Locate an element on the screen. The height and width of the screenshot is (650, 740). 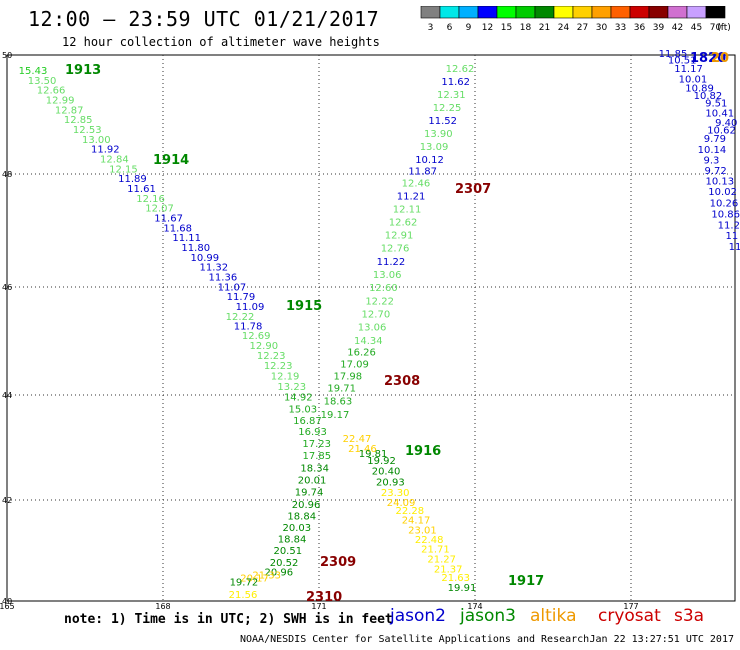
wave-height-value: 15.03 is located at coordinates (302, 409).